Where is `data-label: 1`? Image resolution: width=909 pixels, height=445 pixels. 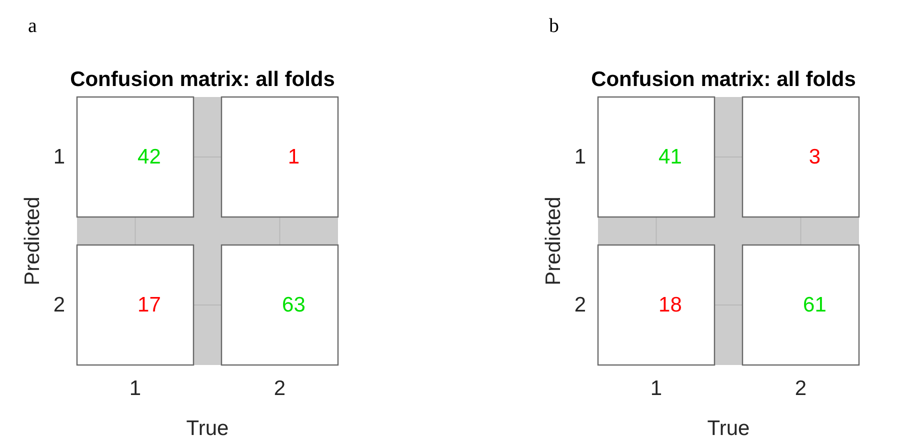 data-label: 1 is located at coordinates (294, 157).